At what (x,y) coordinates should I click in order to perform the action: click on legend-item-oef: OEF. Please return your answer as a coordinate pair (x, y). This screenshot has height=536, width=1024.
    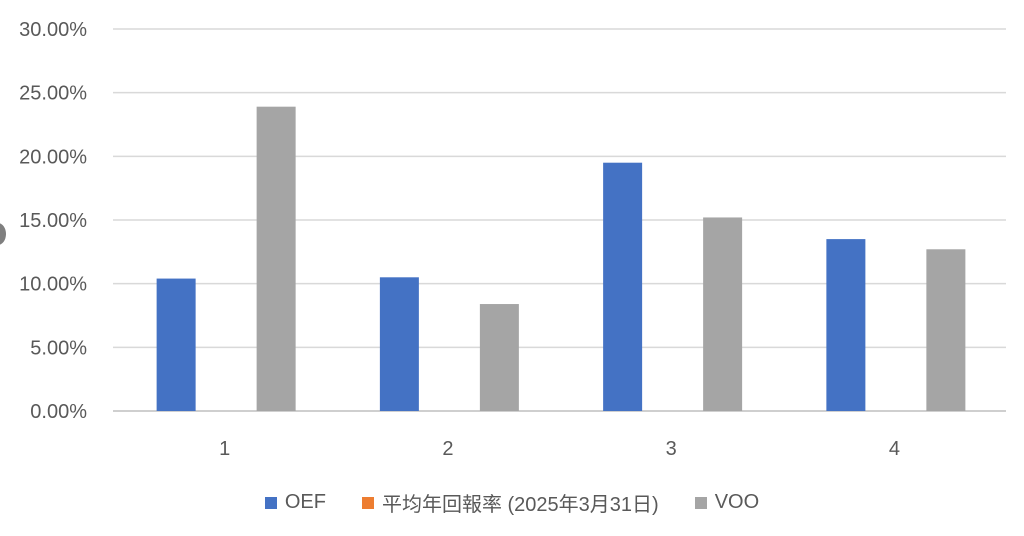
    Looking at the image, I should click on (295, 502).